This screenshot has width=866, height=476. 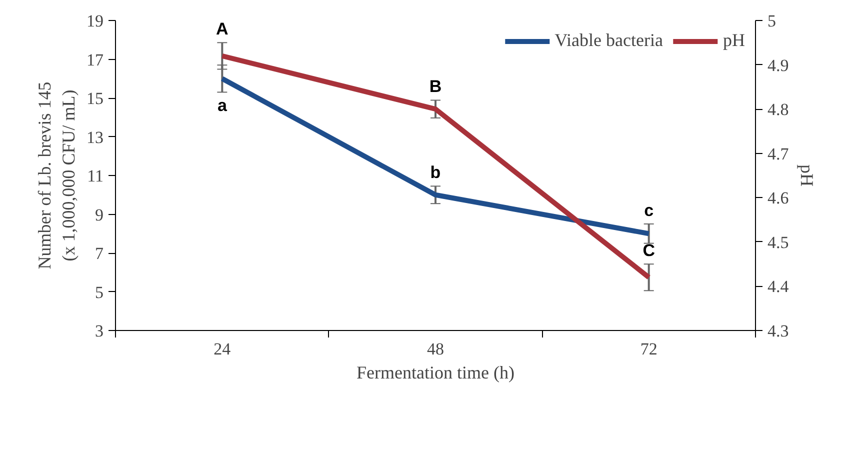 What do you see at coordinates (779, 154) in the screenshot?
I see `y2-tick-label: 4.7` at bounding box center [779, 154].